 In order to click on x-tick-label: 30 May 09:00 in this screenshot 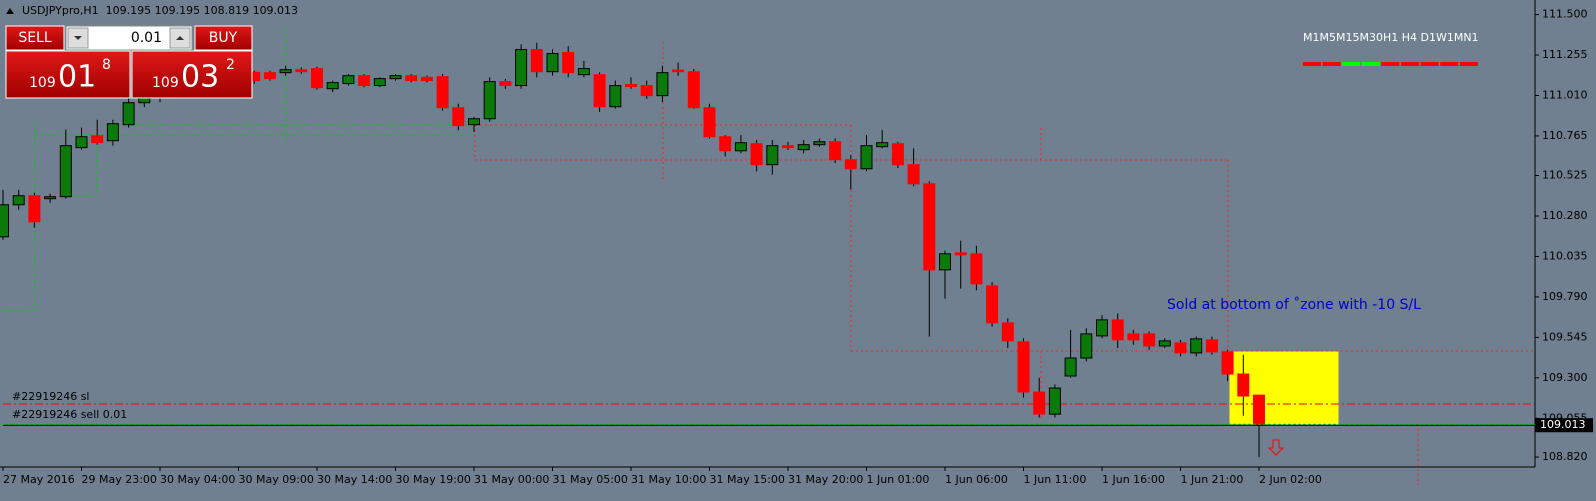, I will do `click(276, 479)`.